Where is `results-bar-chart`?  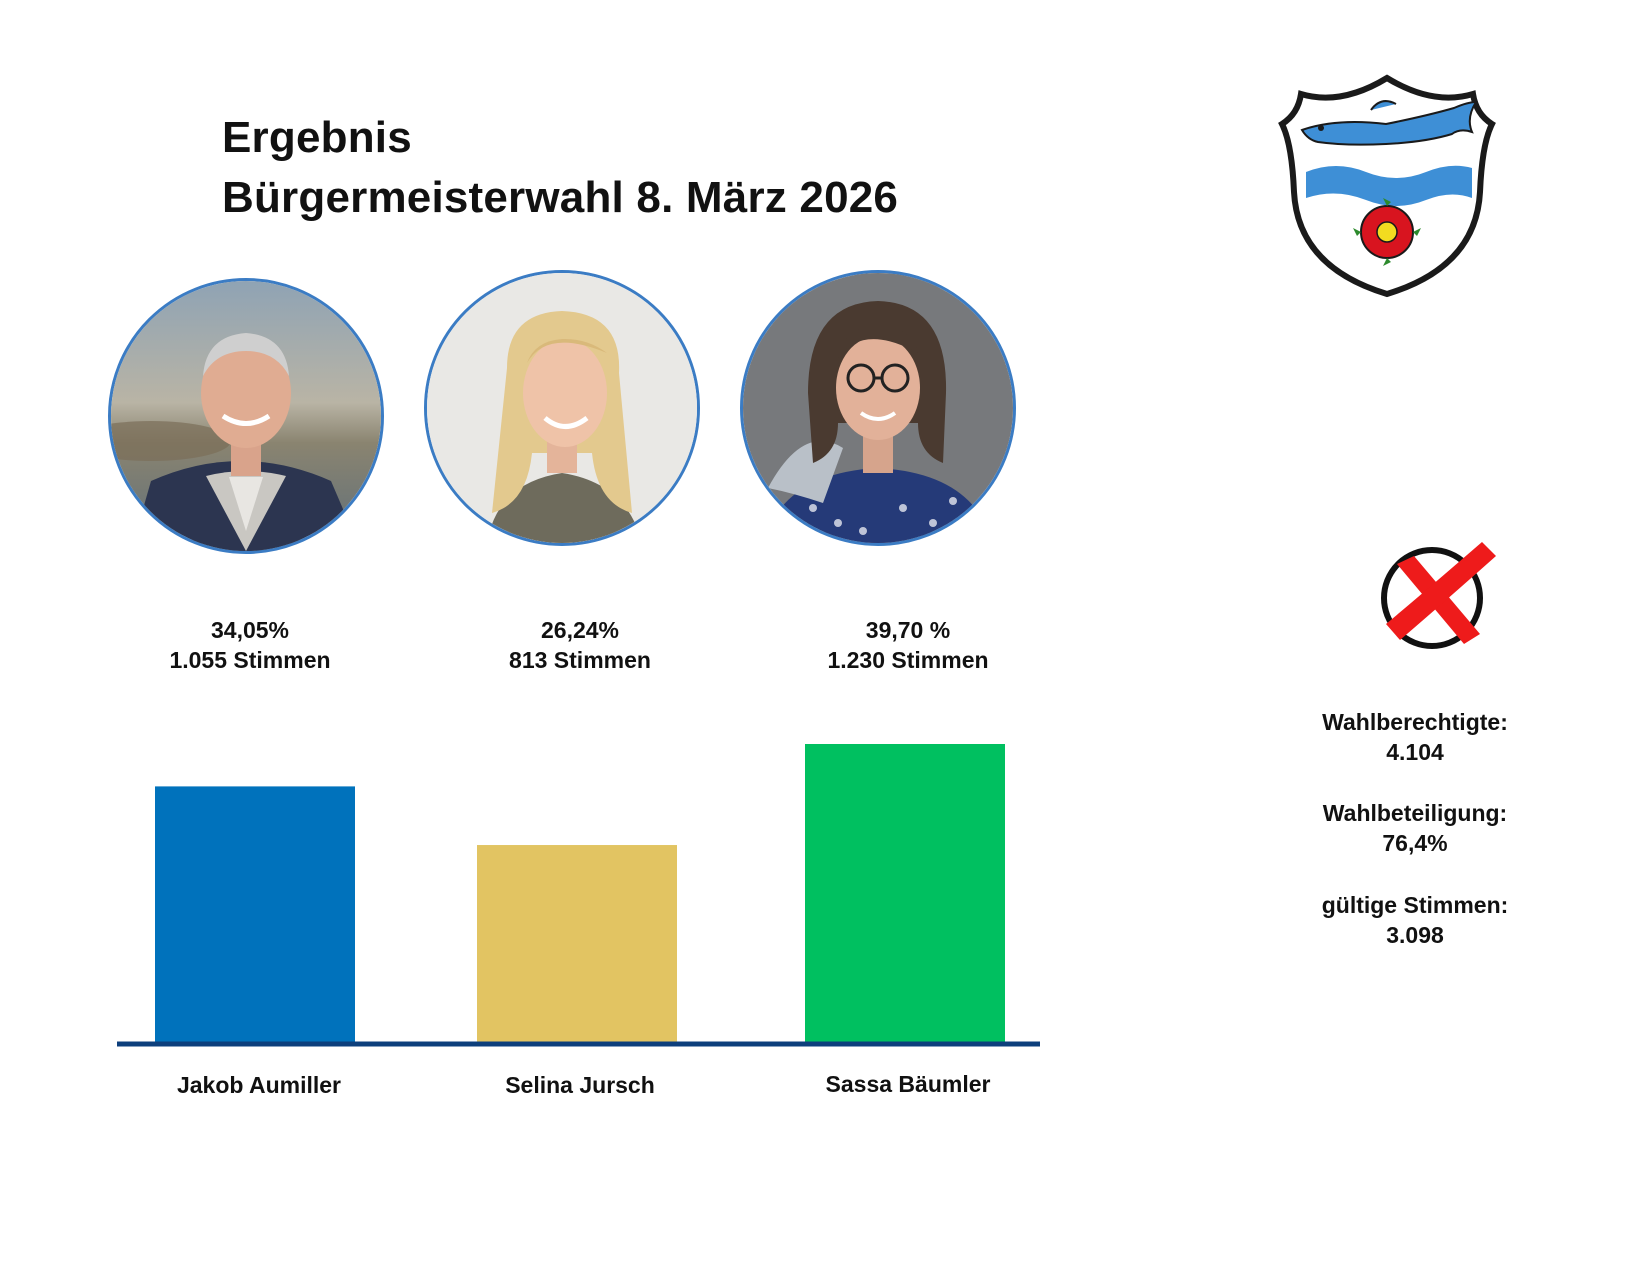
results-bar-chart is located at coordinates (578, 895).